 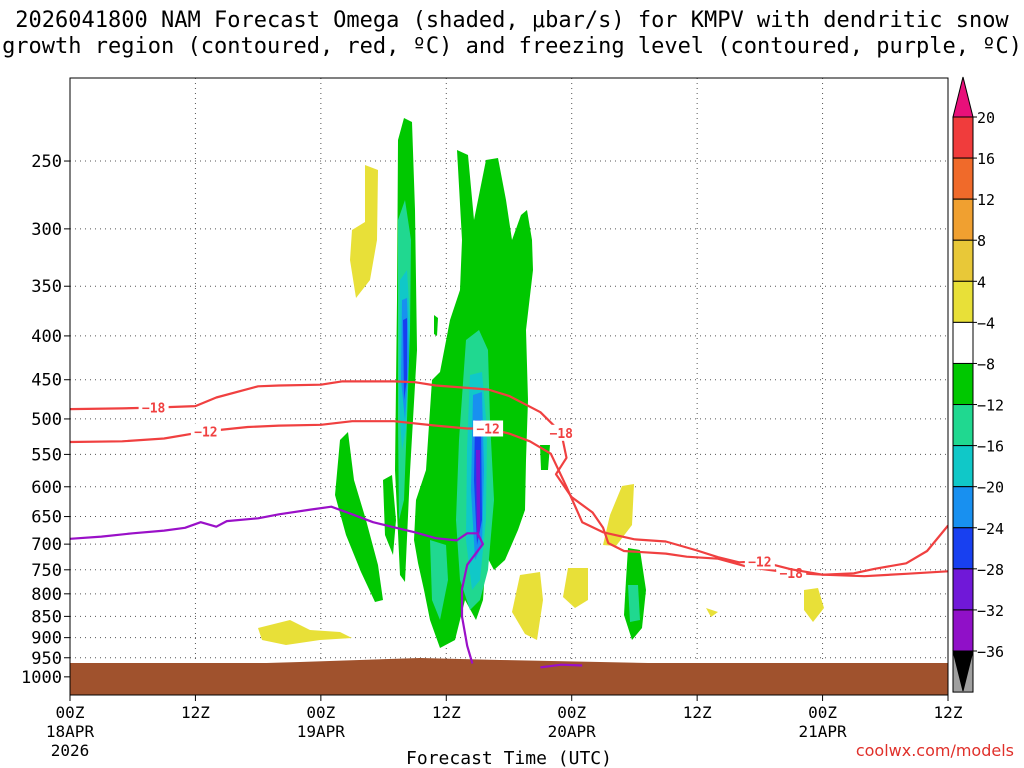 I want to click on colorbar-label: 20, so click(x=986, y=118).